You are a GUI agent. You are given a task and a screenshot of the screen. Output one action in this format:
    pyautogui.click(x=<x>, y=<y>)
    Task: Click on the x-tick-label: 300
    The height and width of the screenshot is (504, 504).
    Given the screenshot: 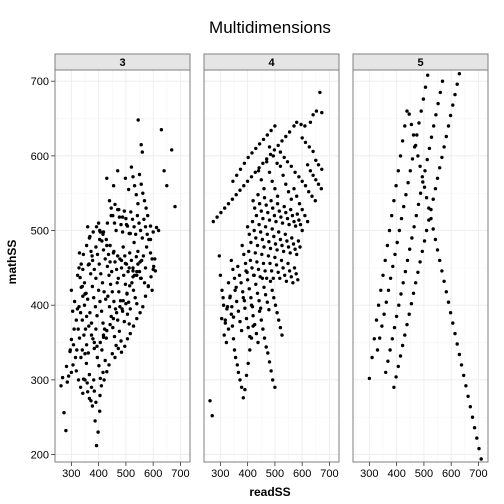 What is the action you would take?
    pyautogui.click(x=220, y=474)
    